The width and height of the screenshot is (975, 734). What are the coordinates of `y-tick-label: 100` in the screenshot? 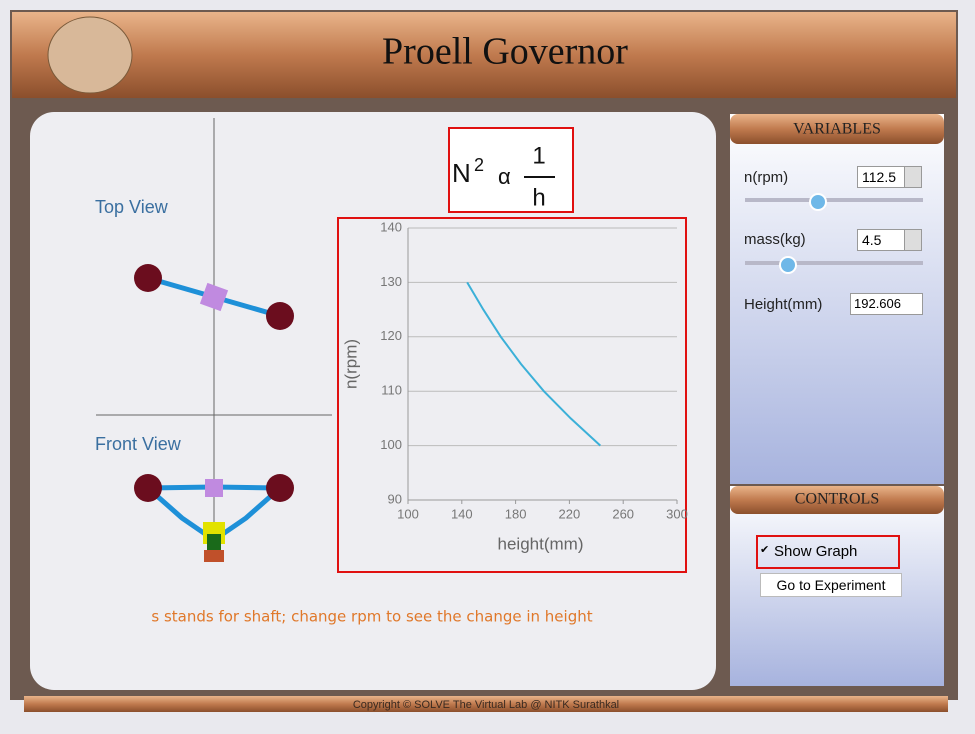 It's located at (391, 444).